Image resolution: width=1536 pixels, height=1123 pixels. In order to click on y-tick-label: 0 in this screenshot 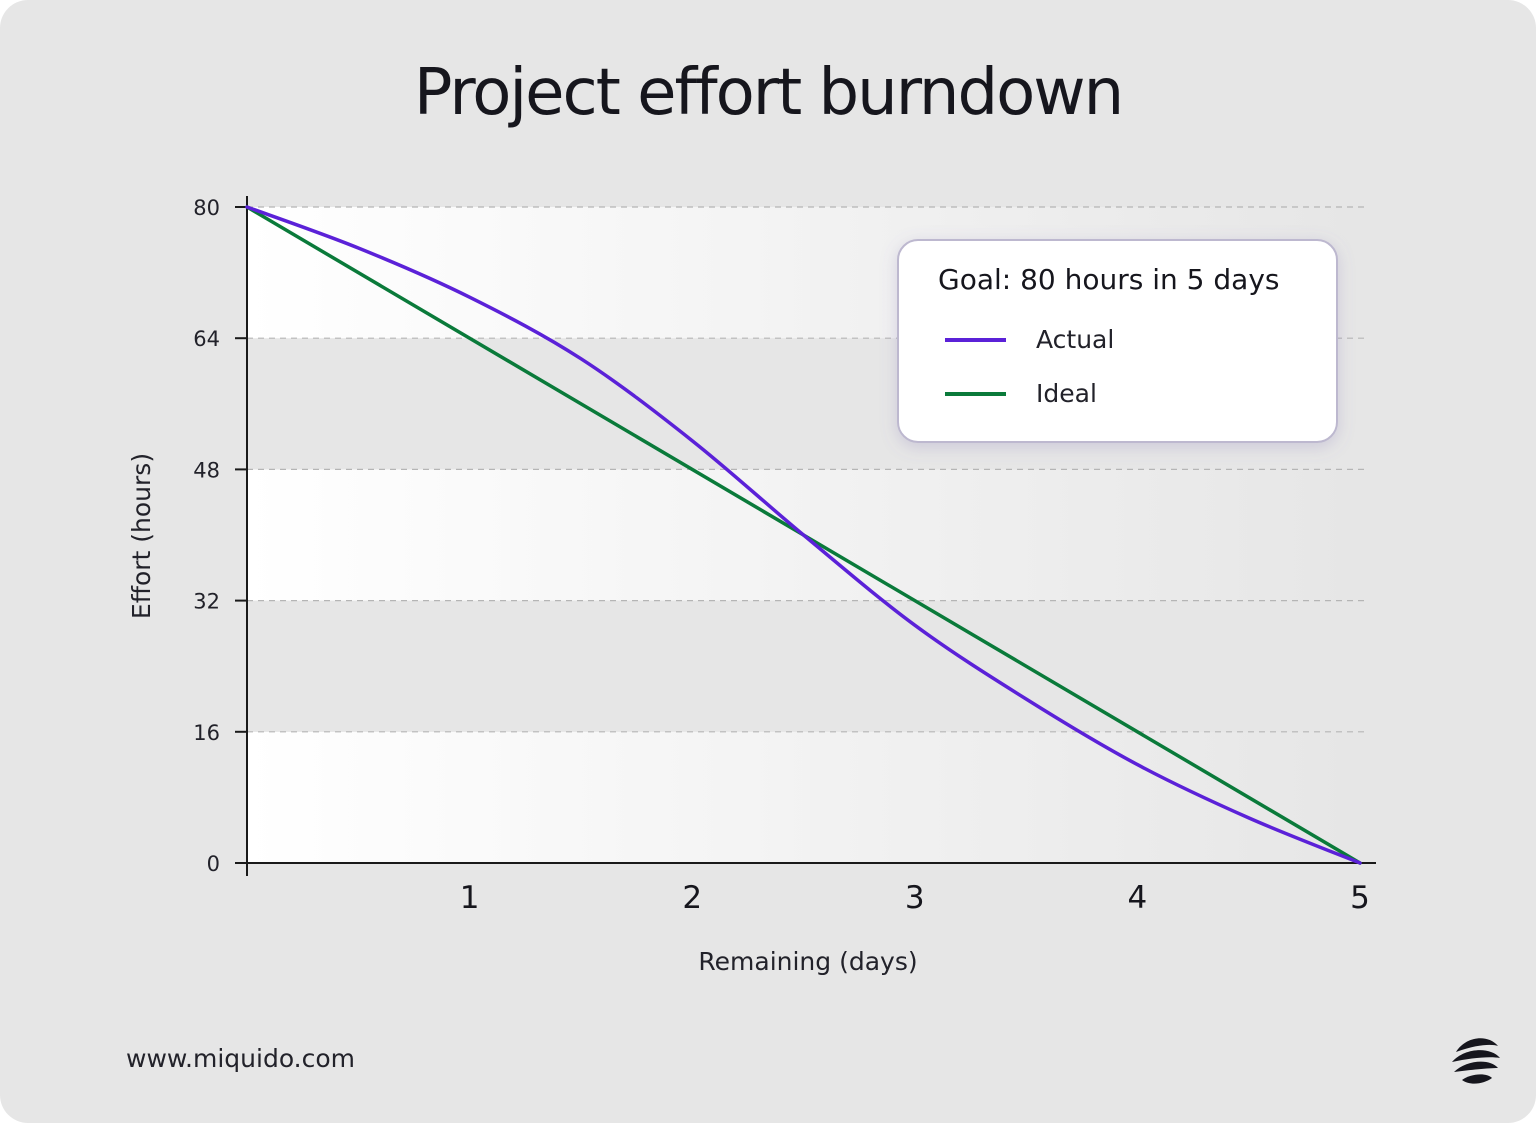, I will do `click(213, 864)`.